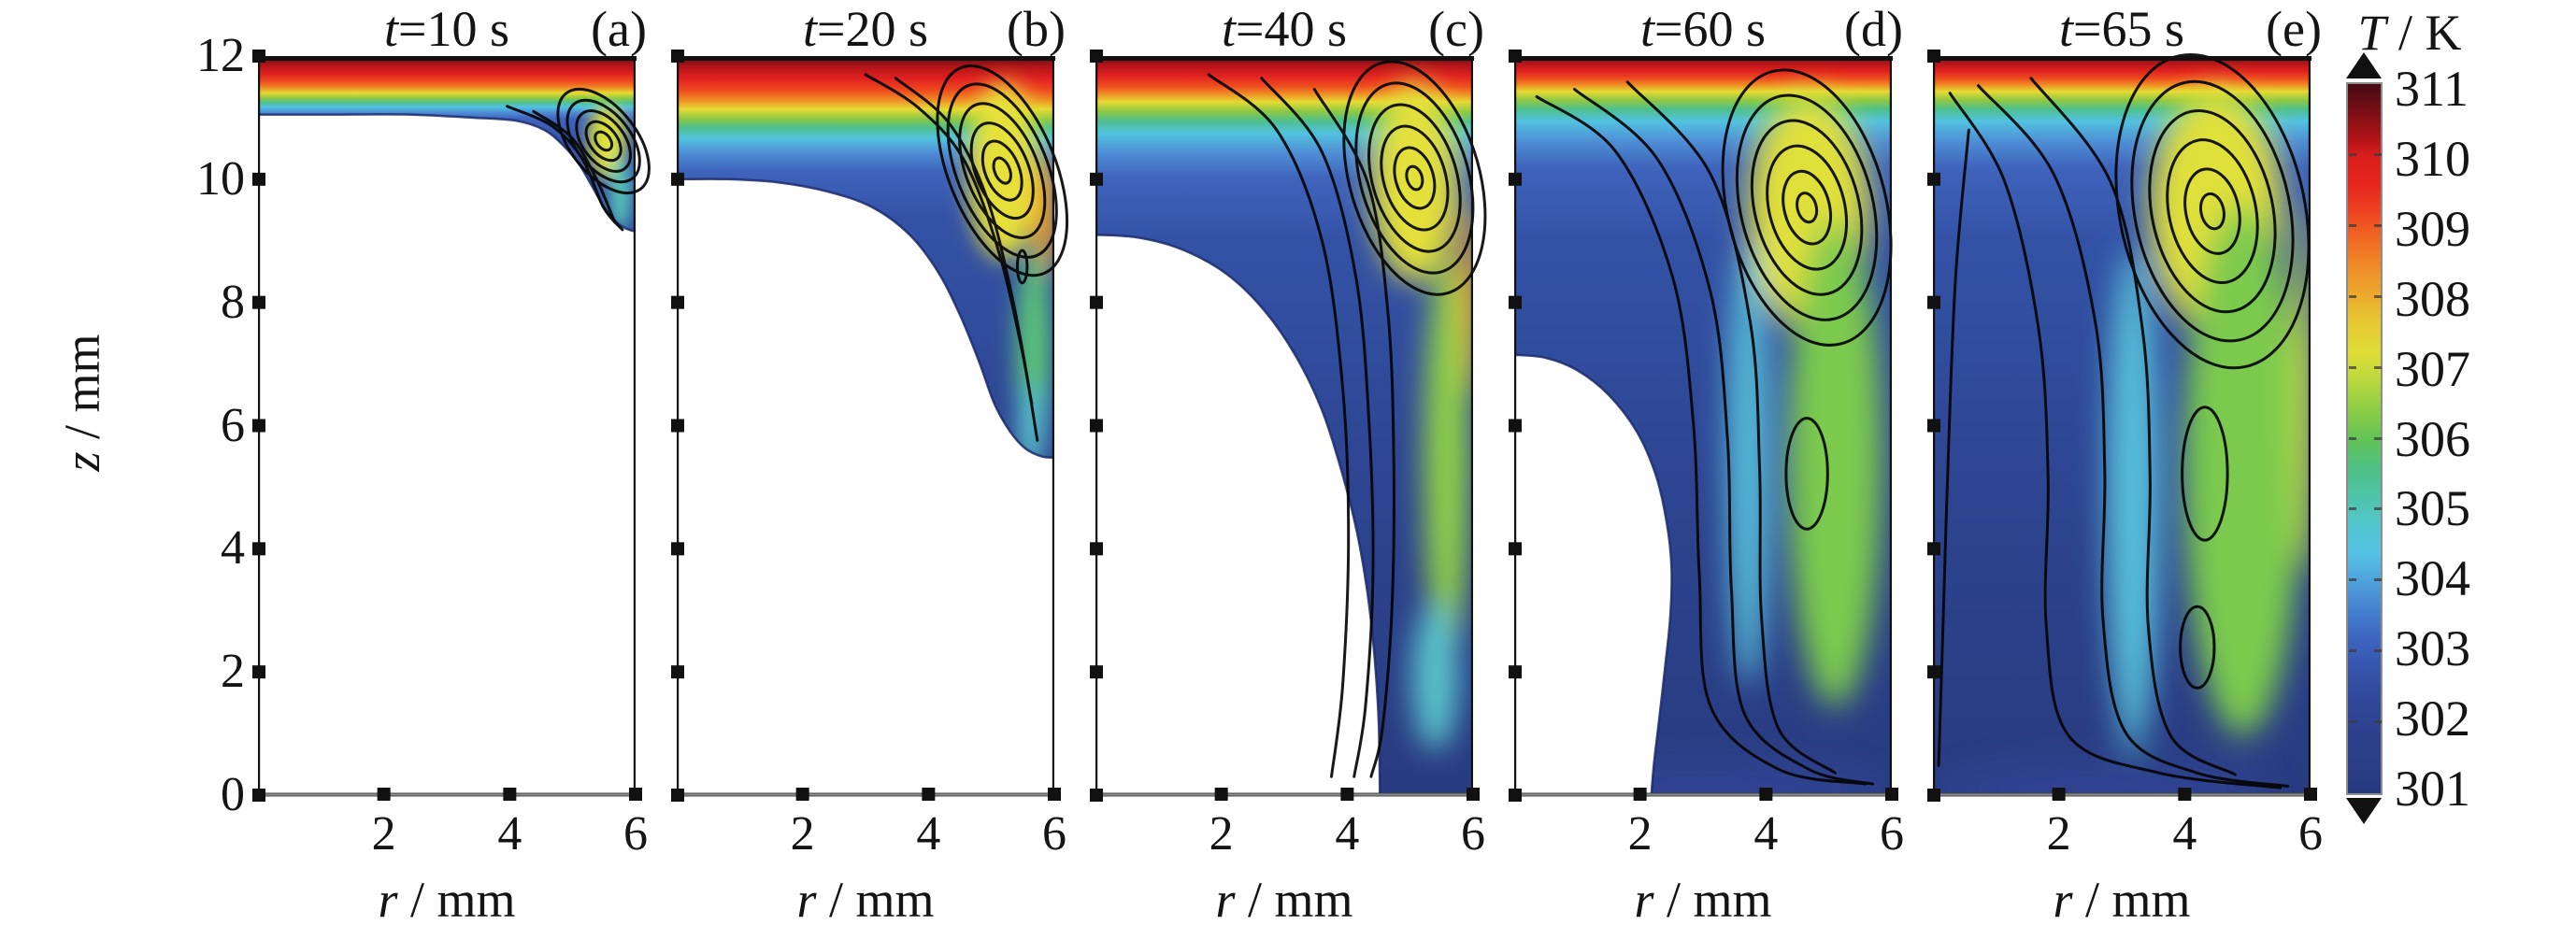 The image size is (2576, 939). Describe the element at coordinates (2121, 29) in the screenshot. I see `panel-e-time: t=65 s` at that location.